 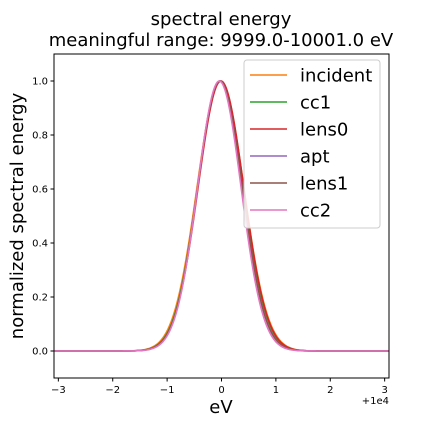 I want to click on x-tick-label: 1, so click(x=276, y=390).